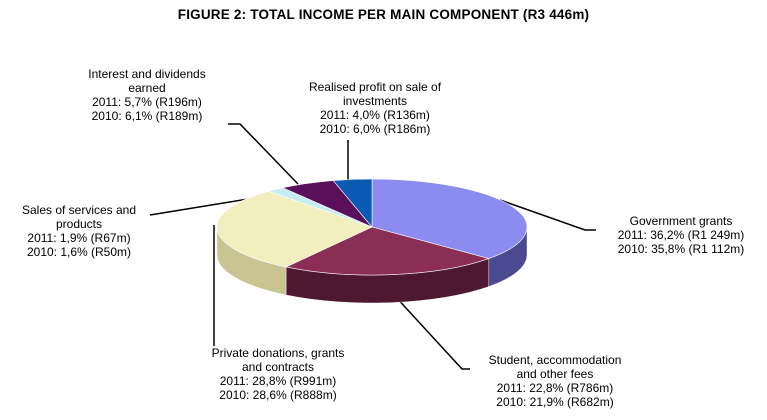 The height and width of the screenshot is (420, 767). I want to click on label-interest-2011: 2011: 5,7% (R196m), so click(147, 102).